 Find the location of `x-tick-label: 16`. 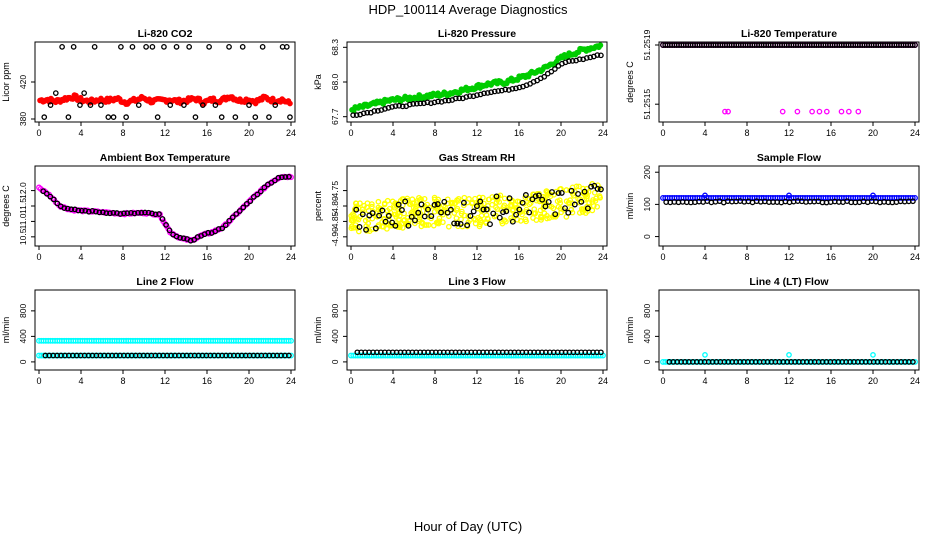

x-tick-label: 16 is located at coordinates (207, 381).